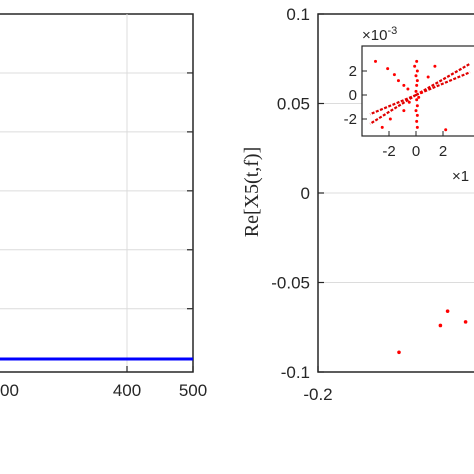  I want to click on right-y-tick-label: -0.05, so click(290, 283).